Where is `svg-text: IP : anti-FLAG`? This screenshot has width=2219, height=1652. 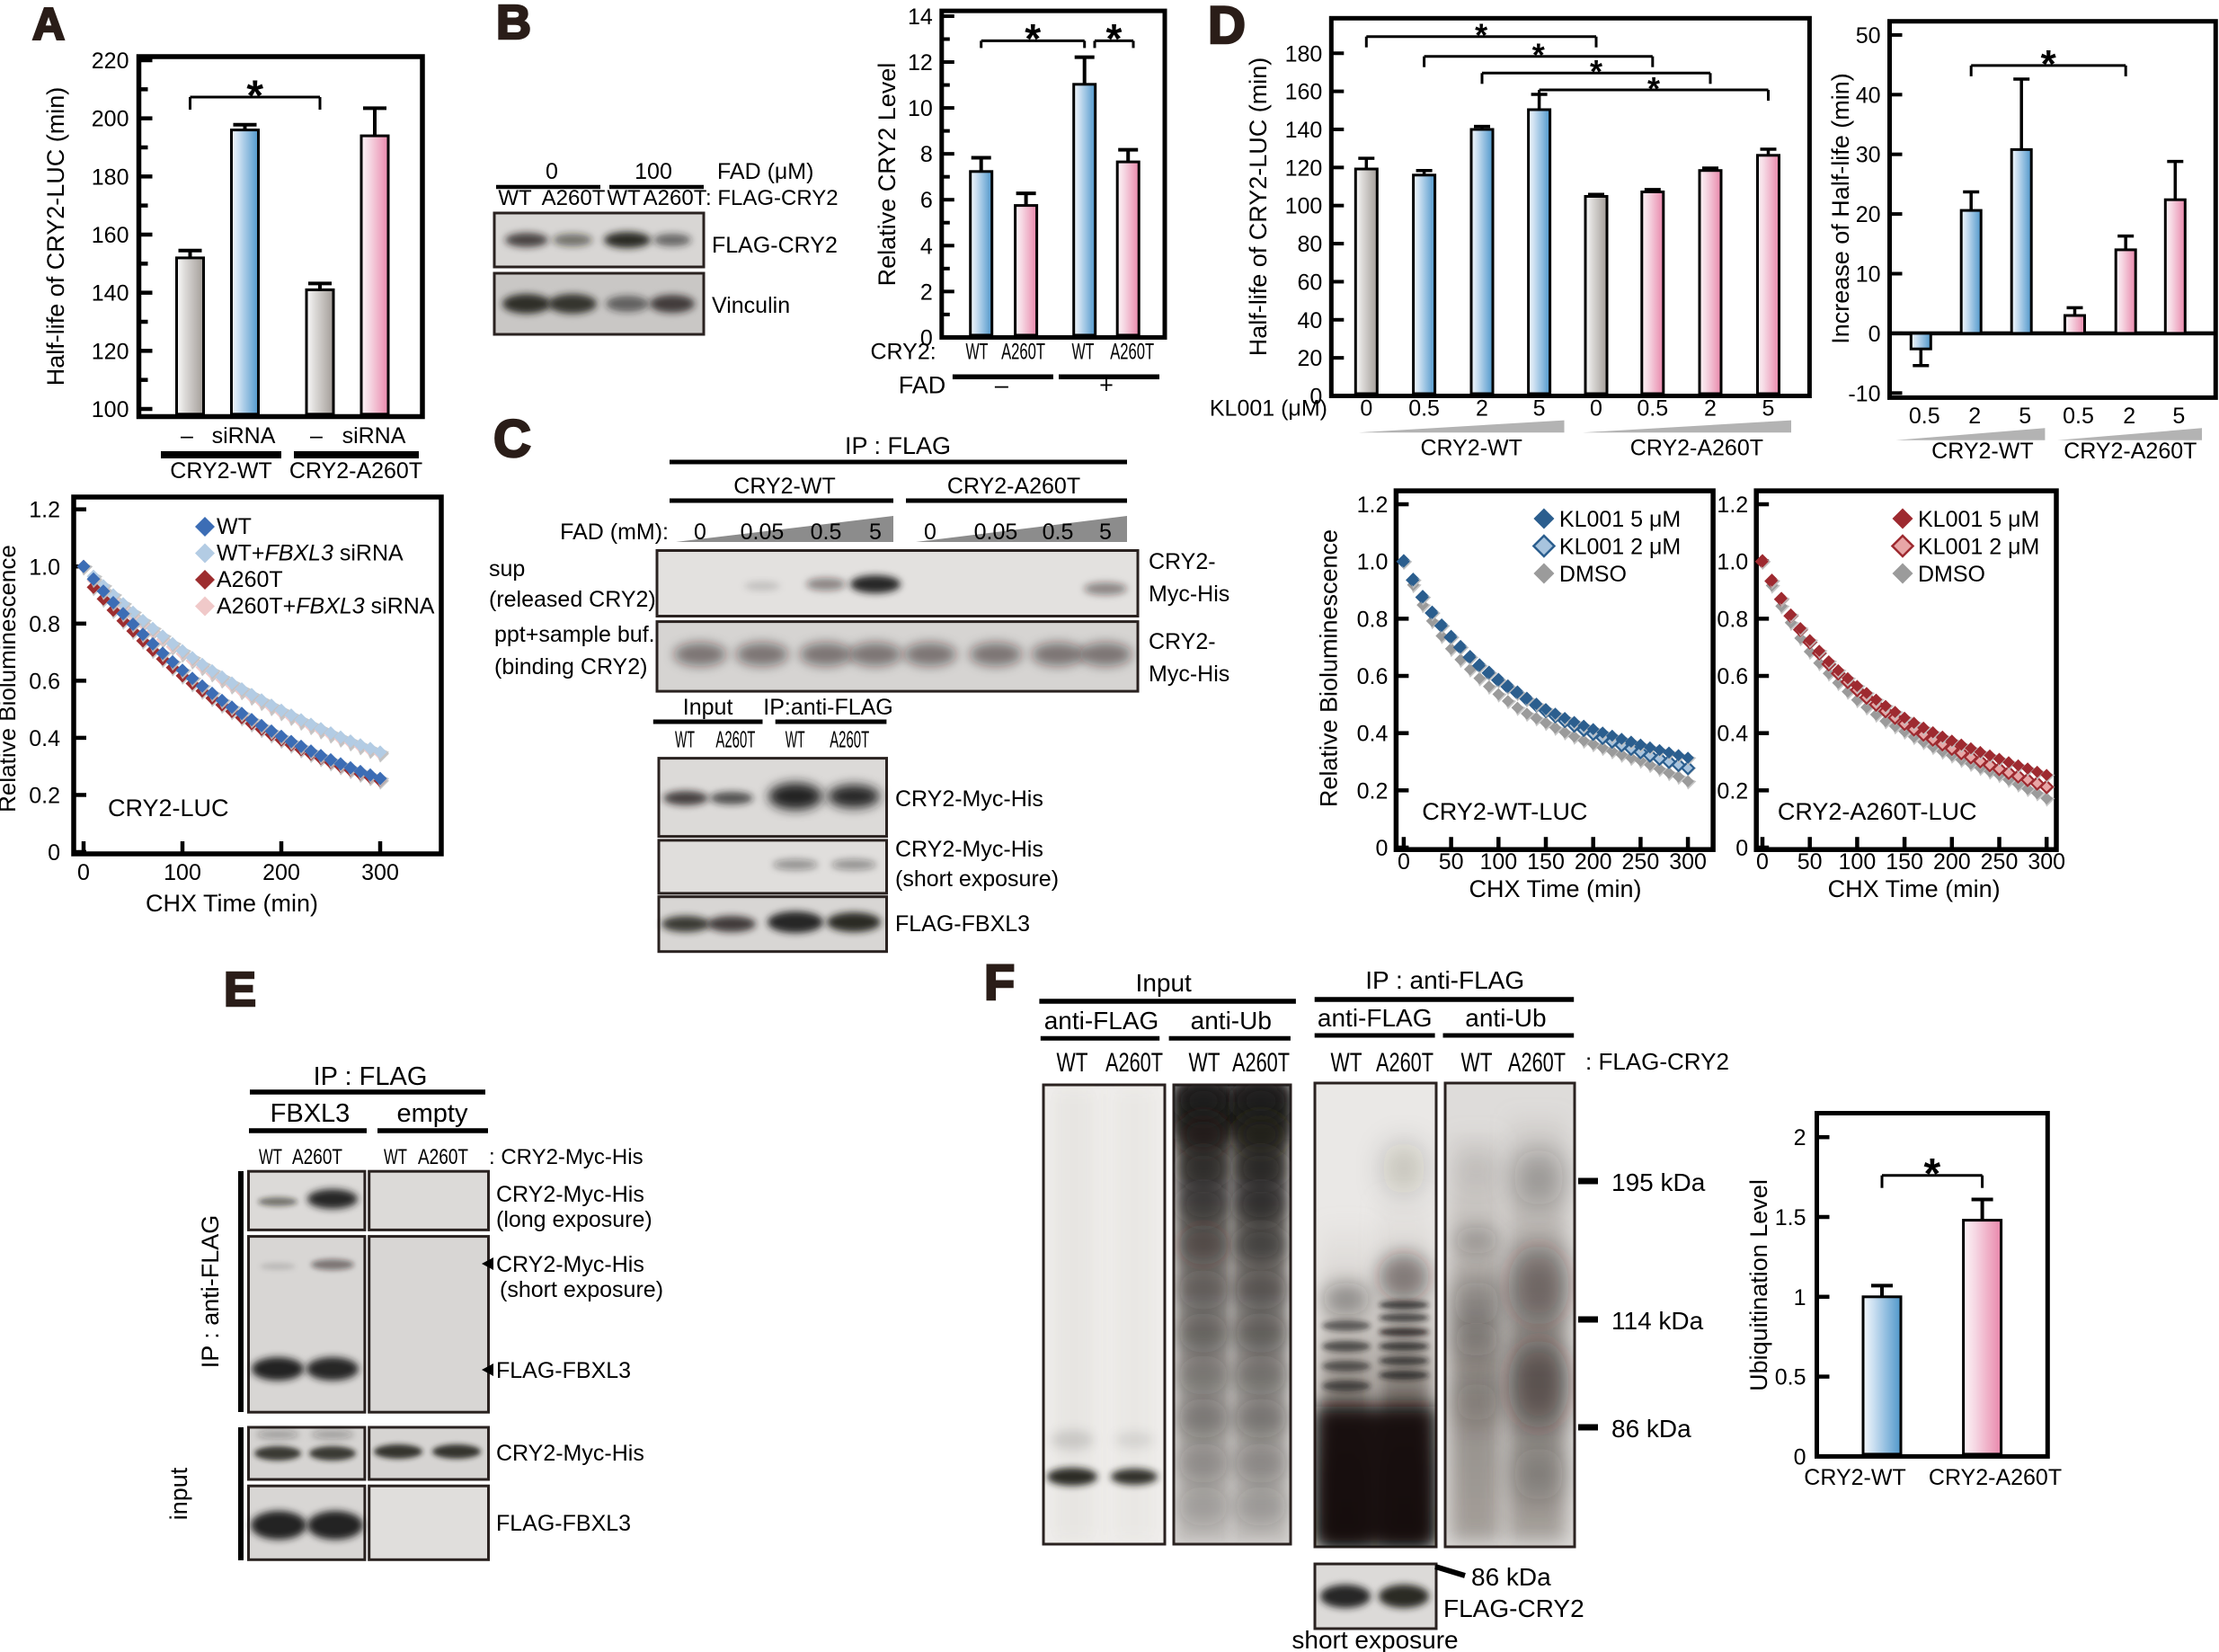 svg-text: IP : anti-FLAG is located at coordinates (1444, 980).